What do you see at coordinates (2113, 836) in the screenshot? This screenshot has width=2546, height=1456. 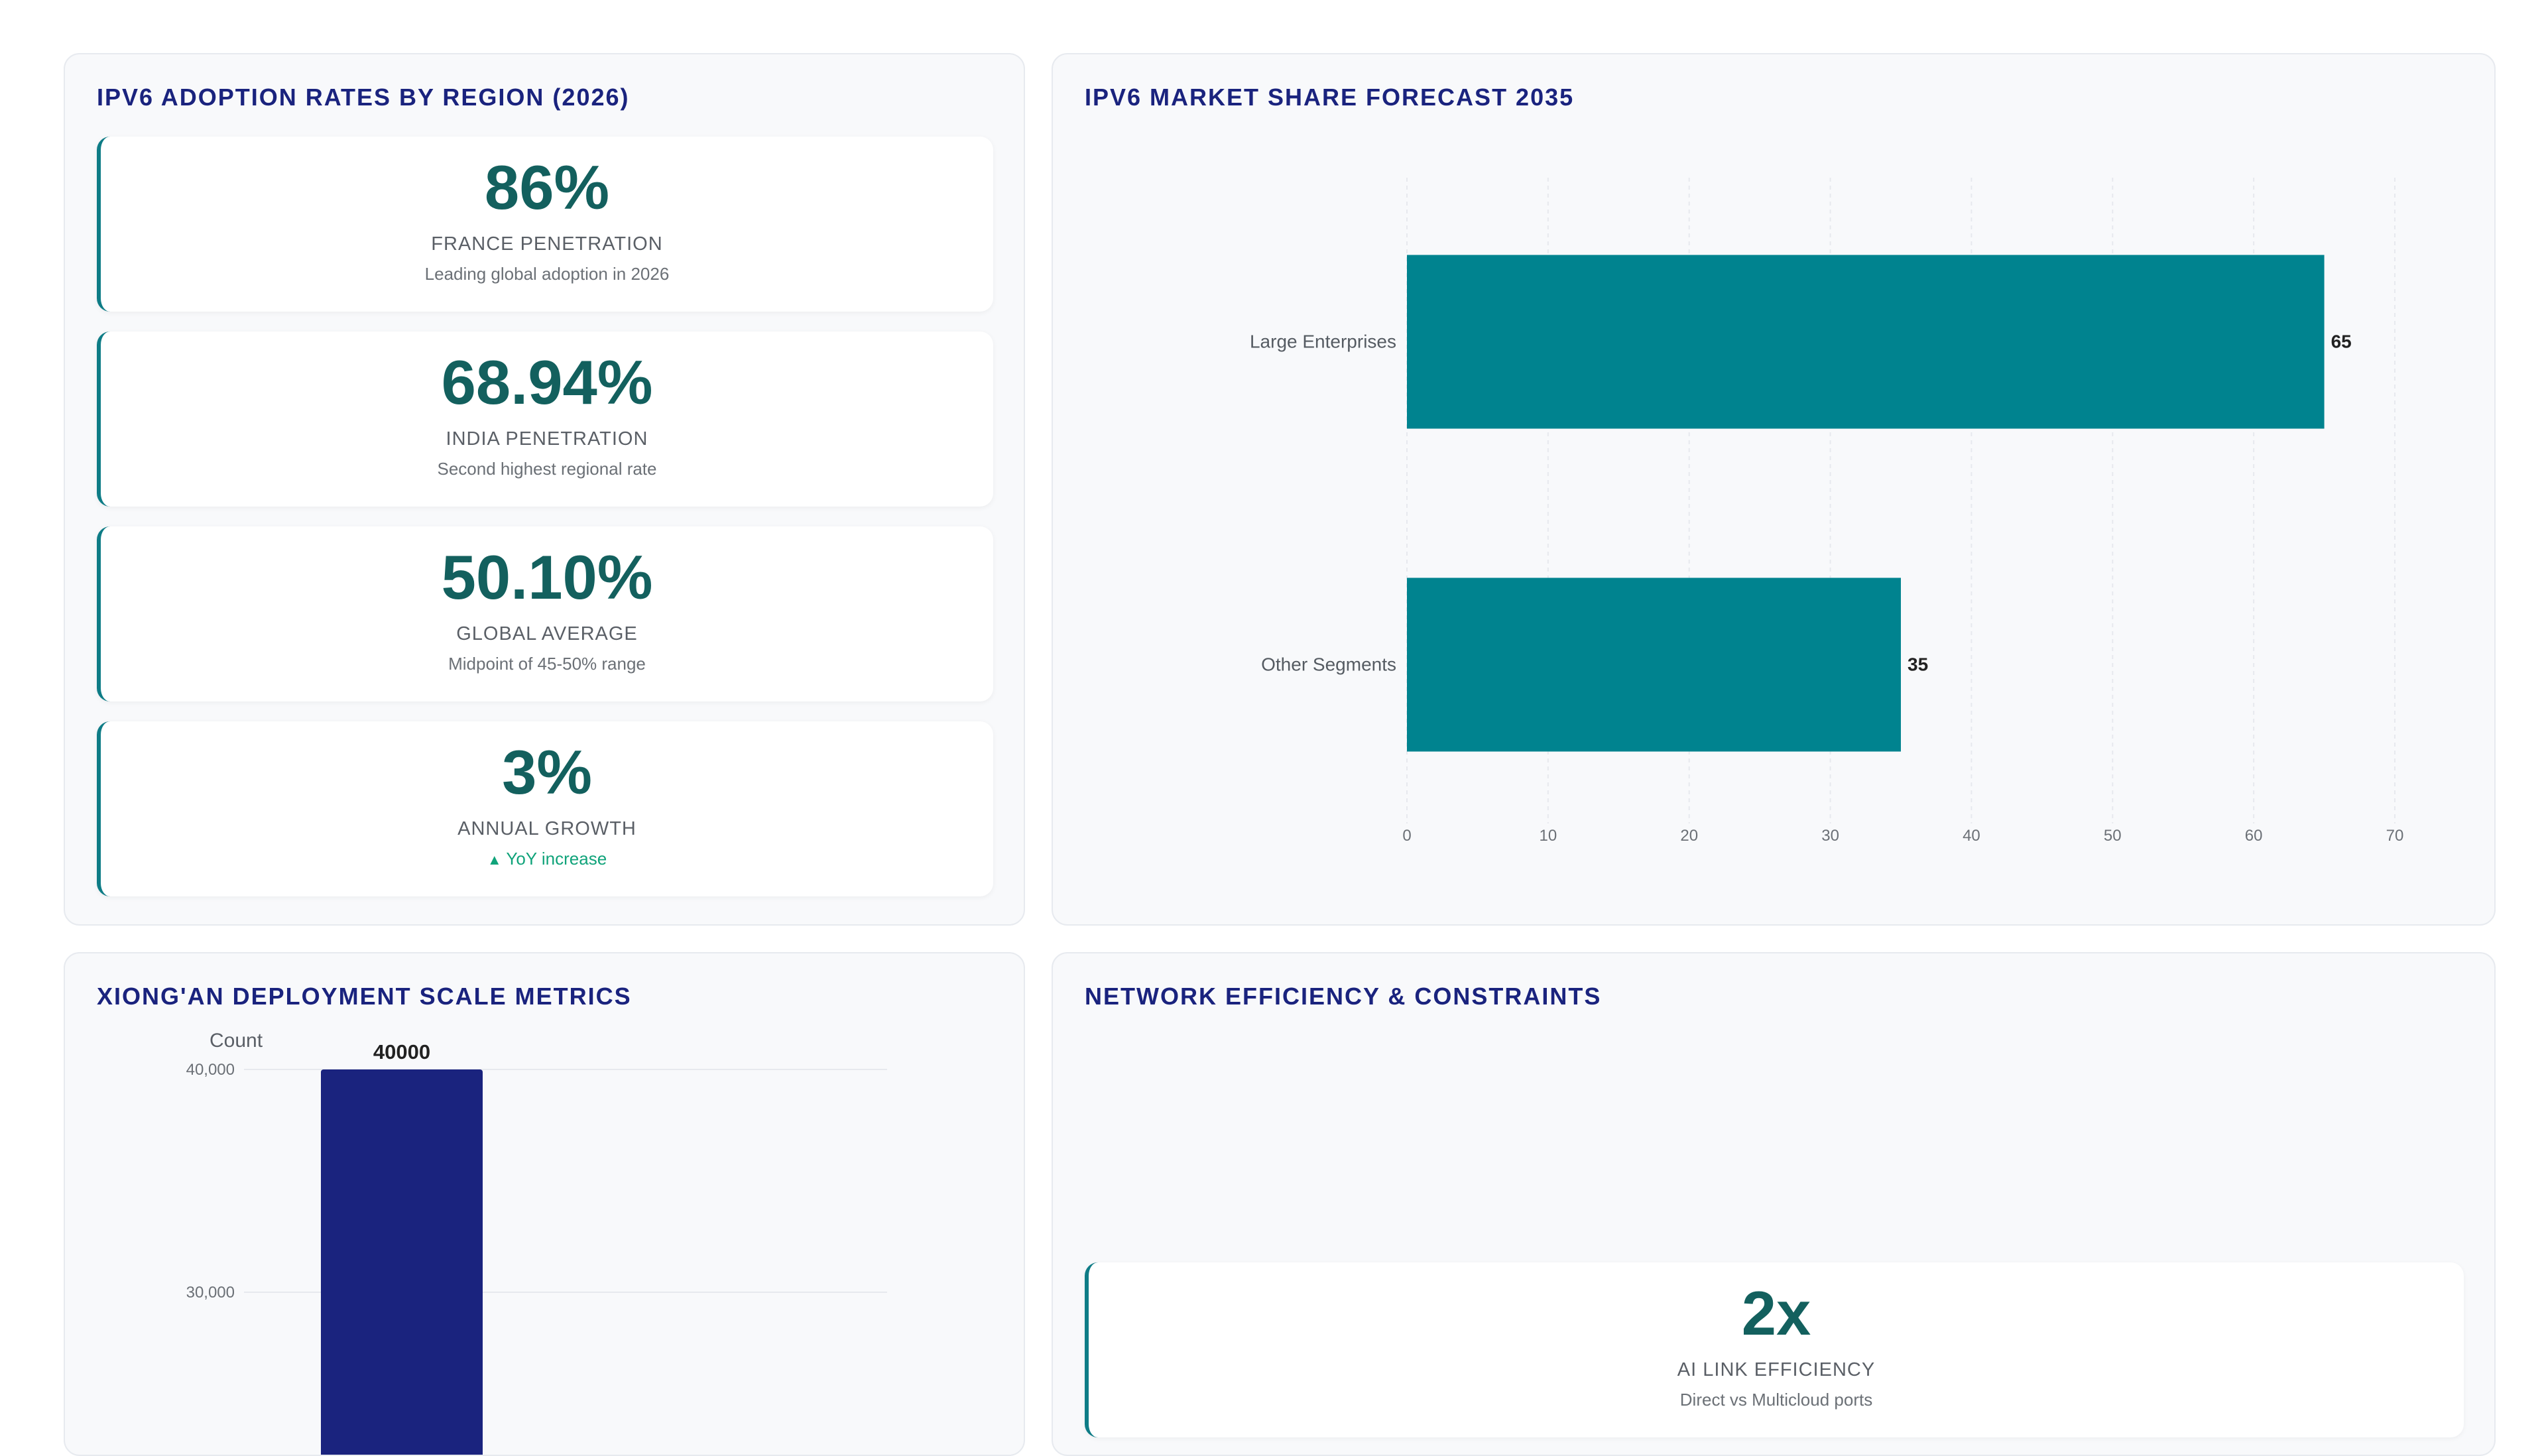 I see `x-tick-label: 50` at bounding box center [2113, 836].